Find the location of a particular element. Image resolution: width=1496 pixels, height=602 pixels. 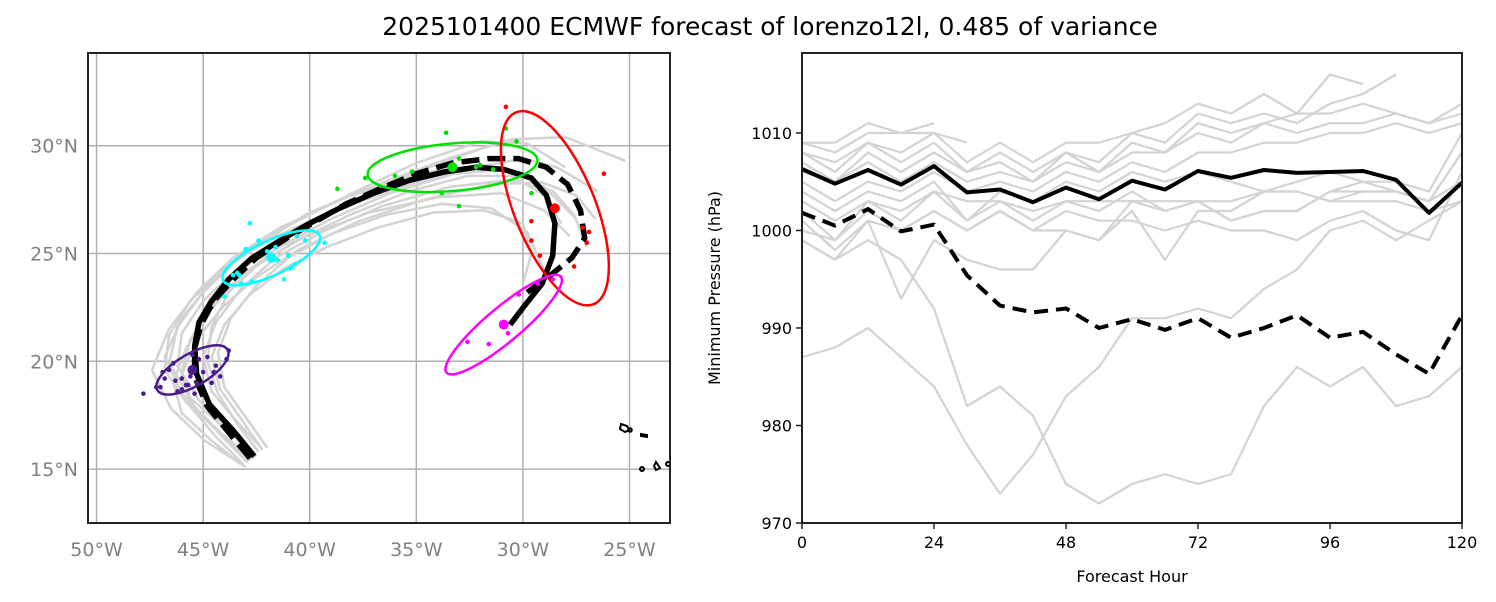

map-y-tick-label: 15°N is located at coordinates (54, 470).